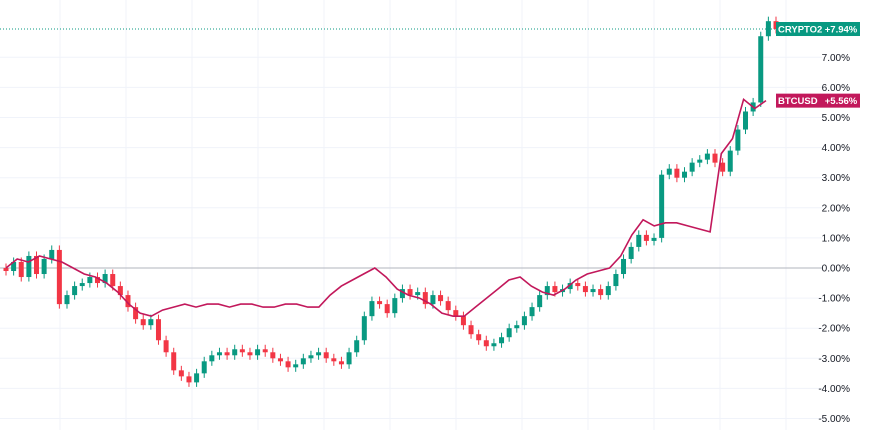  I want to click on y-tick-label: 2.00%, so click(836, 208).